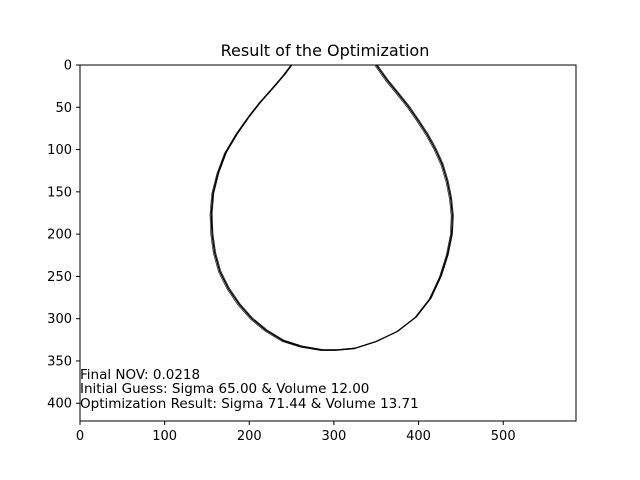 The width and height of the screenshot is (640, 480). Describe the element at coordinates (59, 404) in the screenshot. I see `y-tick-label: 400` at that location.